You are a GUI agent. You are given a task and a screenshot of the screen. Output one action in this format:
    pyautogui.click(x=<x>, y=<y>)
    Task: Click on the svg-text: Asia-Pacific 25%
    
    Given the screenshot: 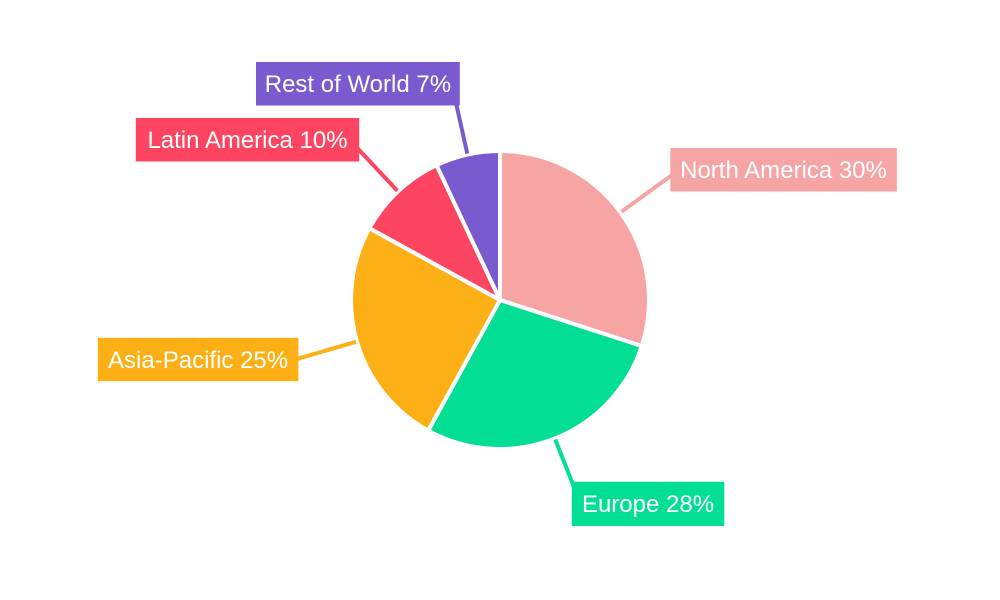 What is the action you would take?
    pyautogui.click(x=198, y=360)
    